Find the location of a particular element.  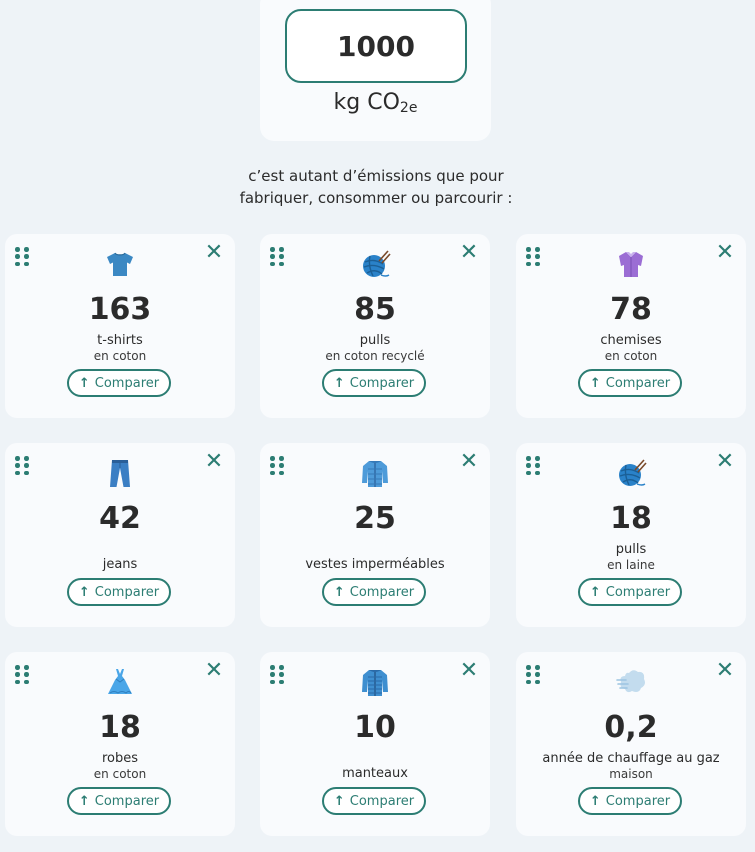

intro-line-1: c’est autant d’émissions que pour is located at coordinates (376, 176).